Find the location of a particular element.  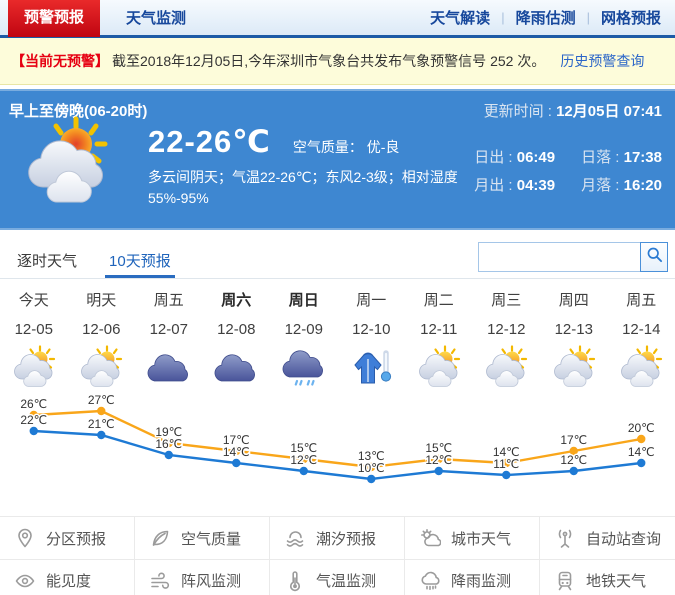

quick-link-station: 自动站查询 is located at coordinates (607, 538).